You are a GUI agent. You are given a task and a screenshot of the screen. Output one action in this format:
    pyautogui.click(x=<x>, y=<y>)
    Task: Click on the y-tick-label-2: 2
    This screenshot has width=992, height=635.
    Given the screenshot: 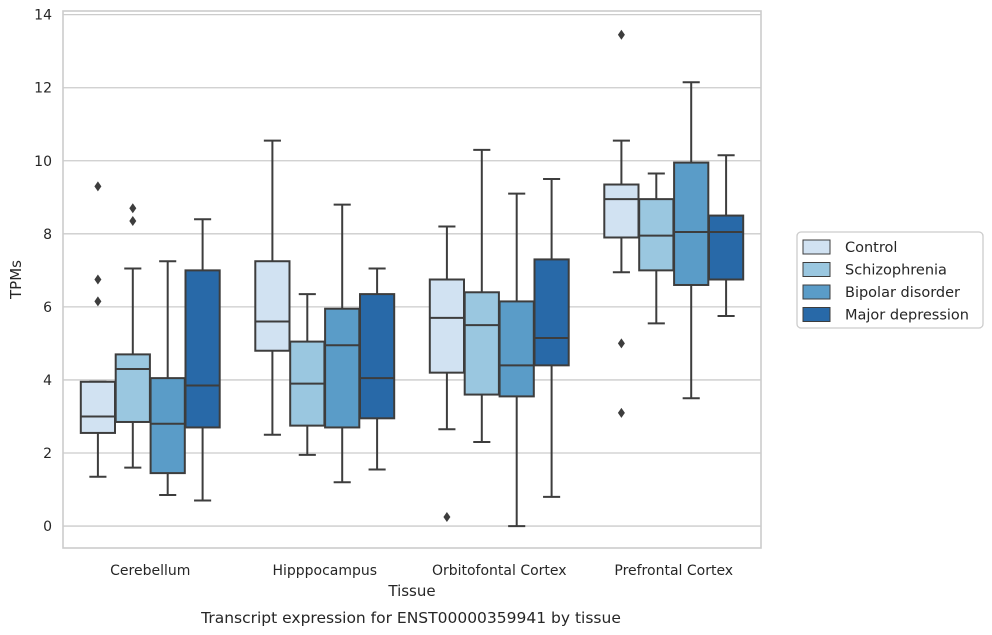 What is the action you would take?
    pyautogui.click(x=47, y=454)
    